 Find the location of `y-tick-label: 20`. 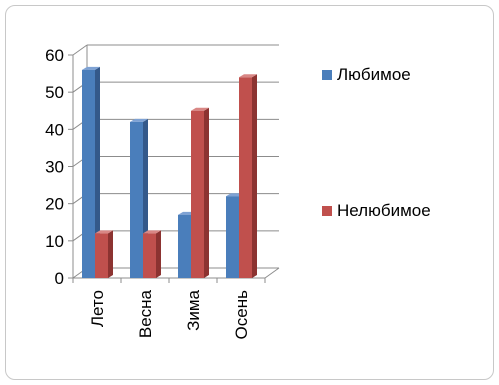

y-tick-label: 20 is located at coordinates (54, 204).